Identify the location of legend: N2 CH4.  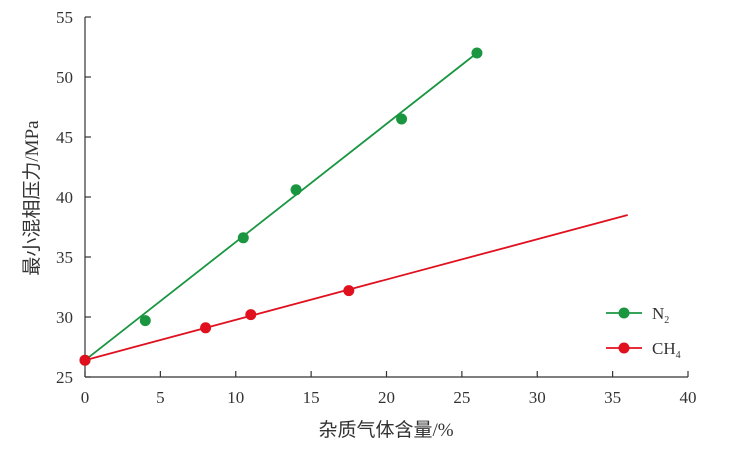
(643, 332).